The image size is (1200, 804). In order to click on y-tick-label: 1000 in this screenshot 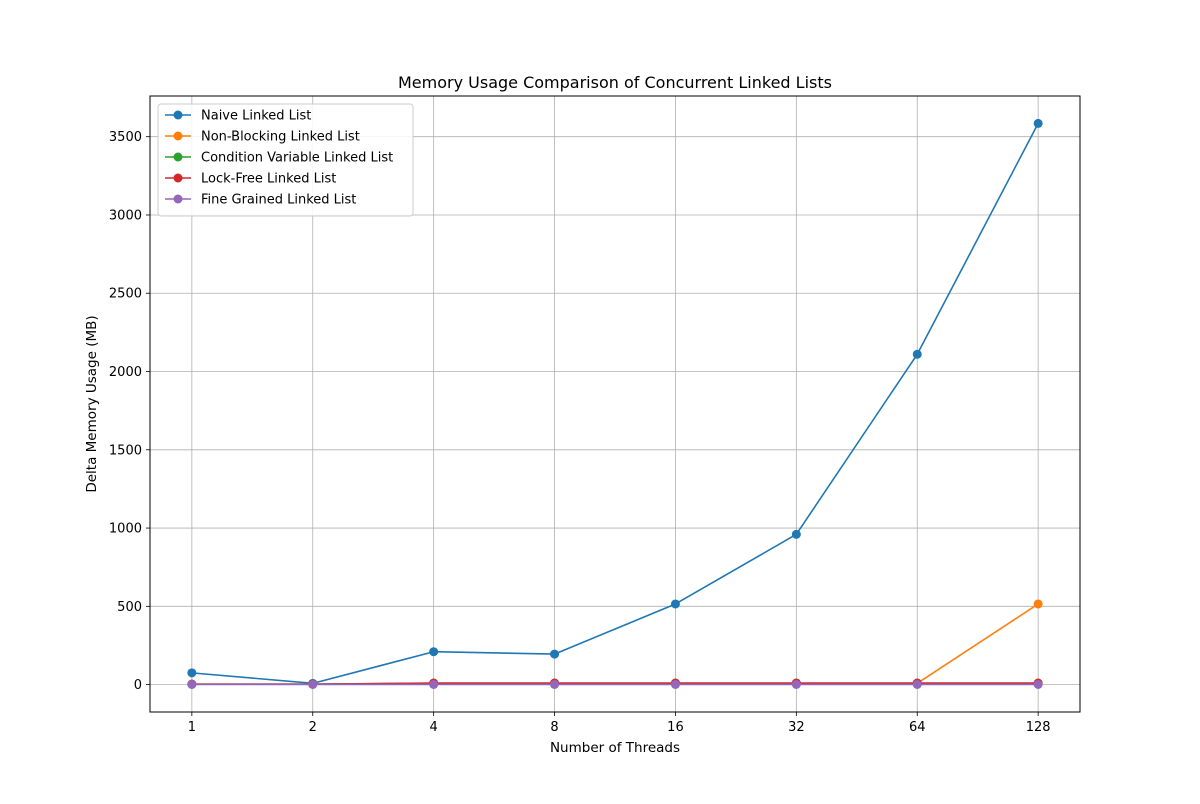, I will do `click(125, 529)`.